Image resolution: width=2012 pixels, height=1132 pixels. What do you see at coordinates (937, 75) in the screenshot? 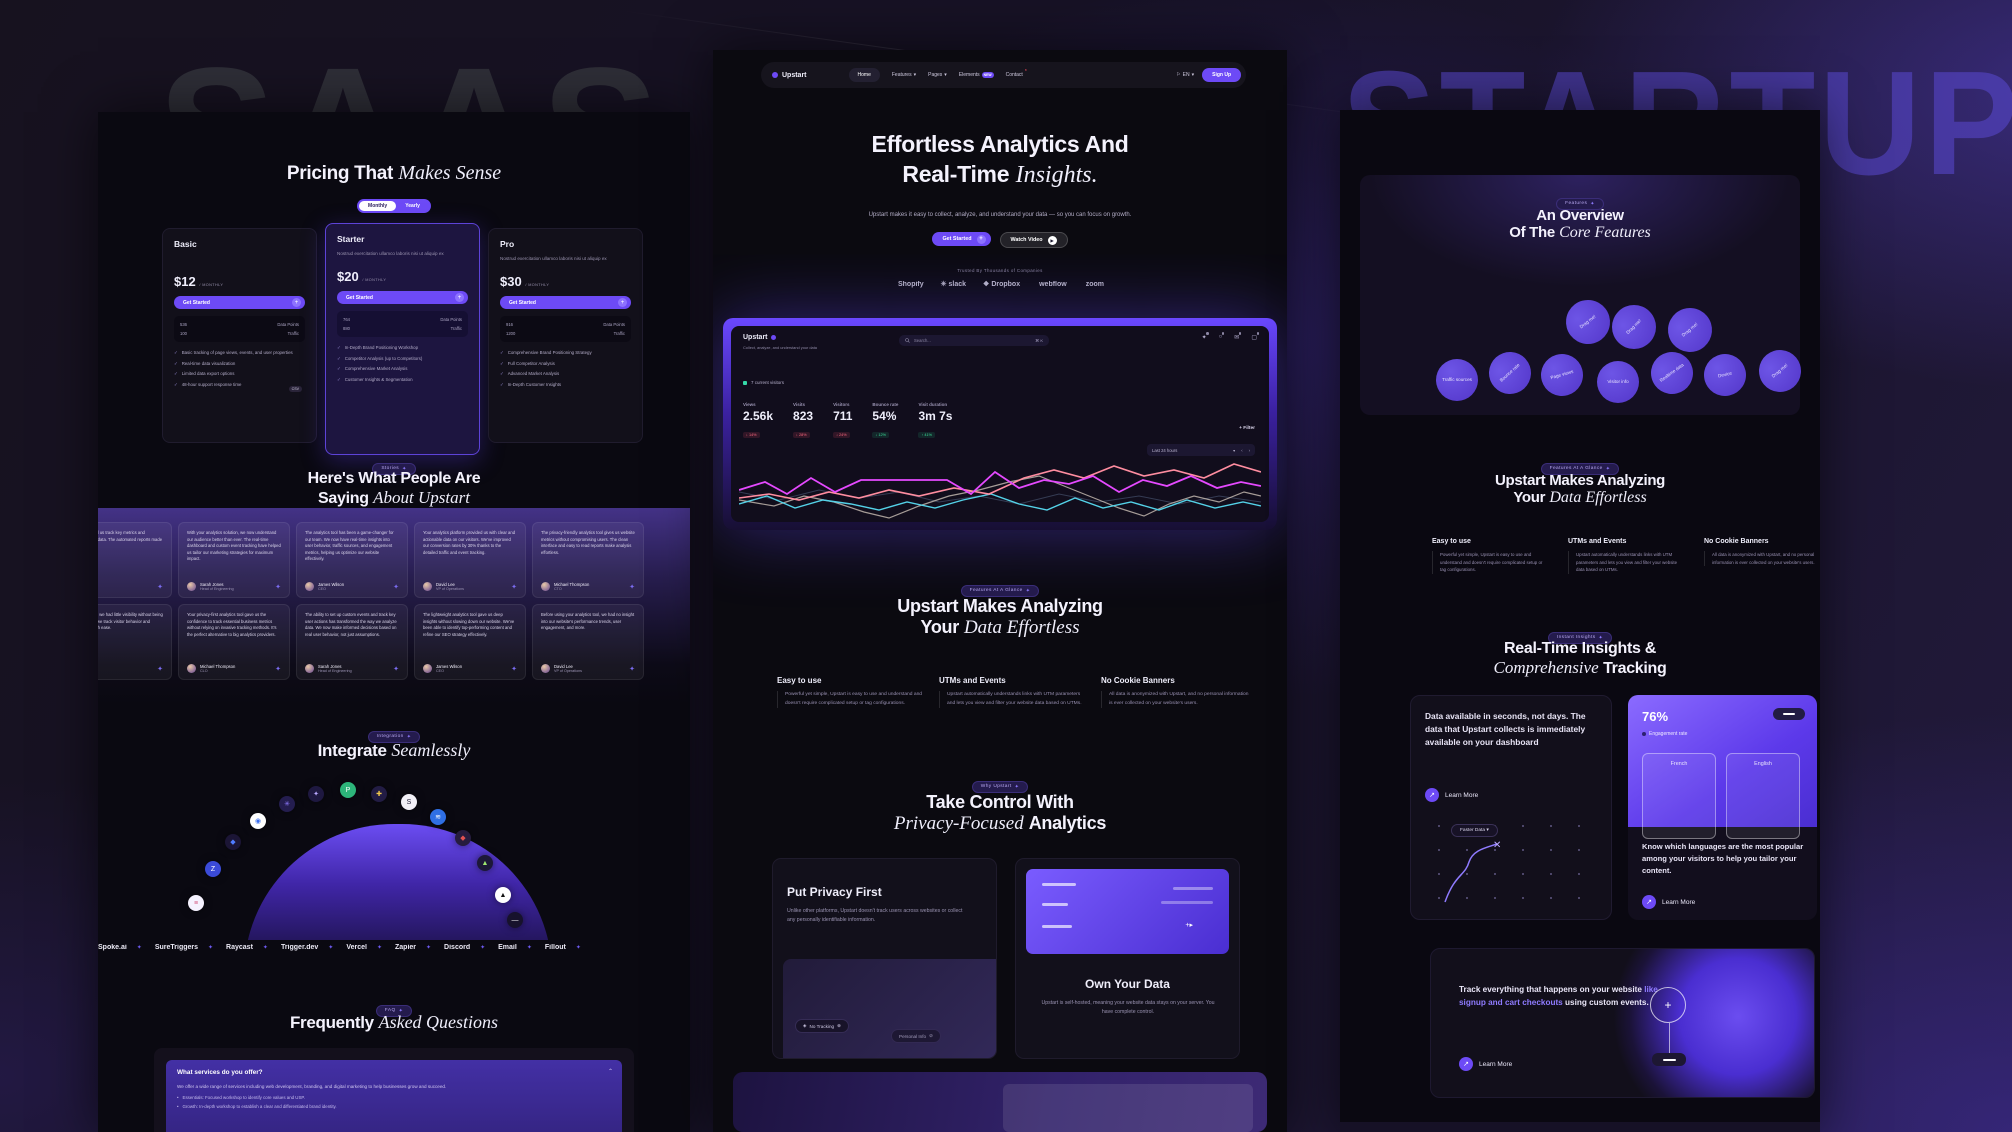
I see `nav-pages: Pages ▾` at bounding box center [937, 75].